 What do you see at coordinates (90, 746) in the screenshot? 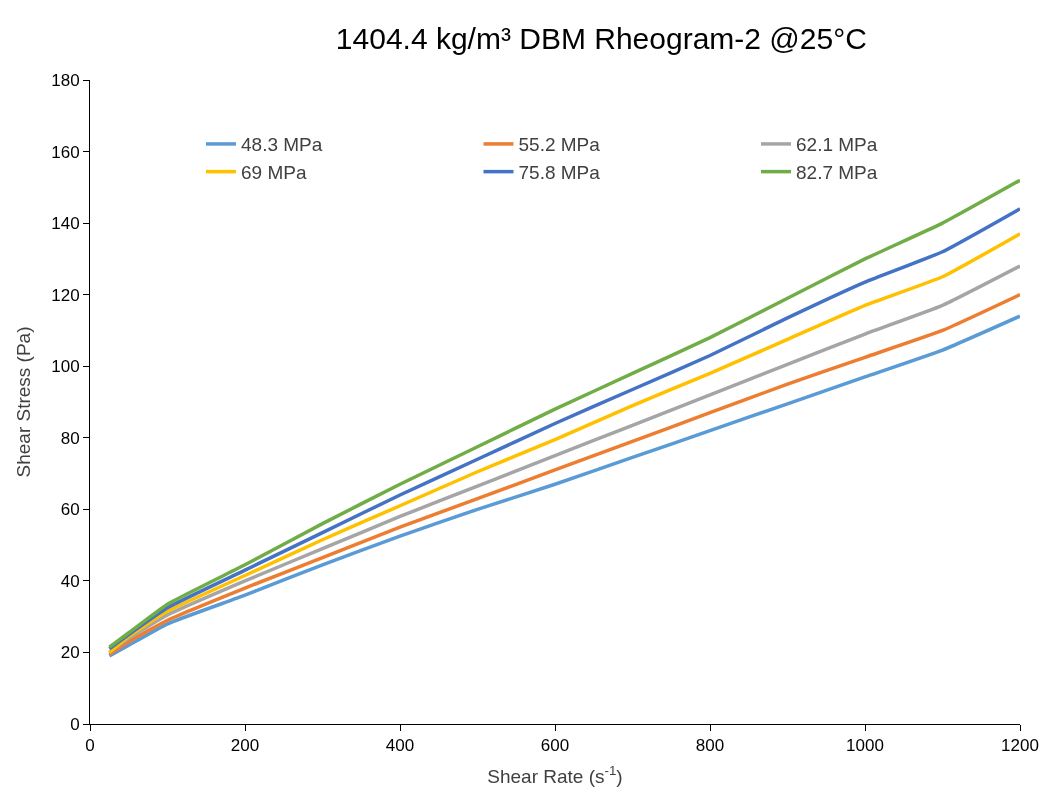
I see `x-tick-label: 0` at bounding box center [90, 746].